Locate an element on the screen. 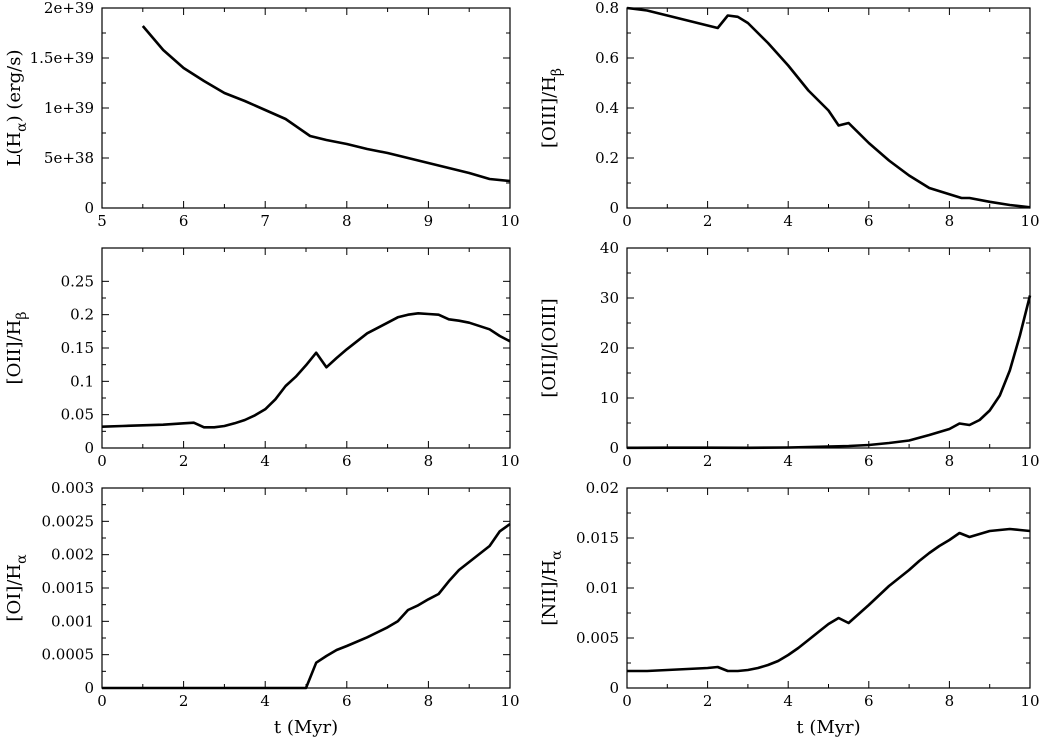  y-axis-label: [OI]/Hα is located at coordinates (17, 588).